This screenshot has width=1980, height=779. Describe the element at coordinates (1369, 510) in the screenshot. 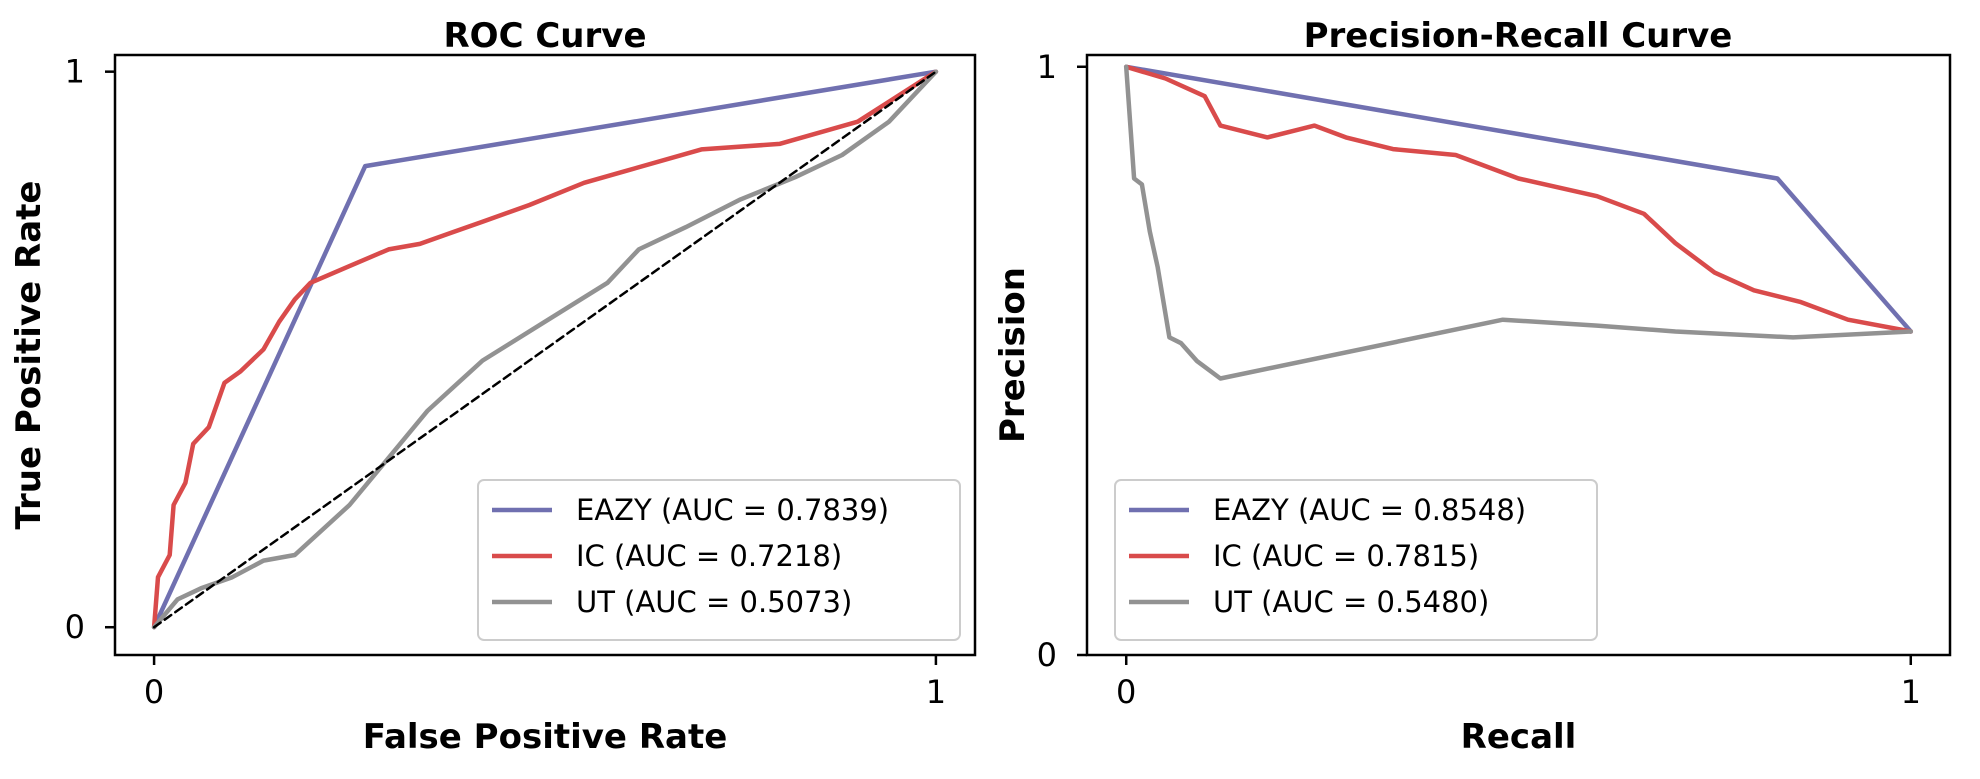

I see `pr-legend-label-eazy: EAZY (AUC = 0.8548)` at that location.